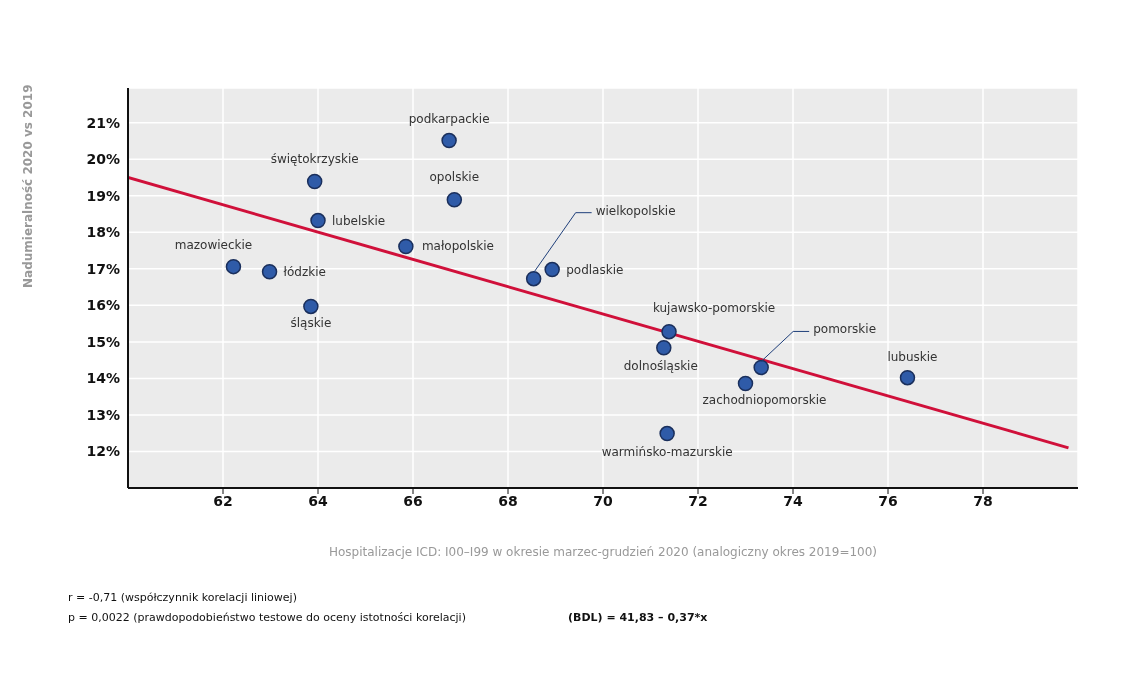 This screenshot has width=1129, height=681. I want to click on x-tick-label: 74, so click(793, 500).